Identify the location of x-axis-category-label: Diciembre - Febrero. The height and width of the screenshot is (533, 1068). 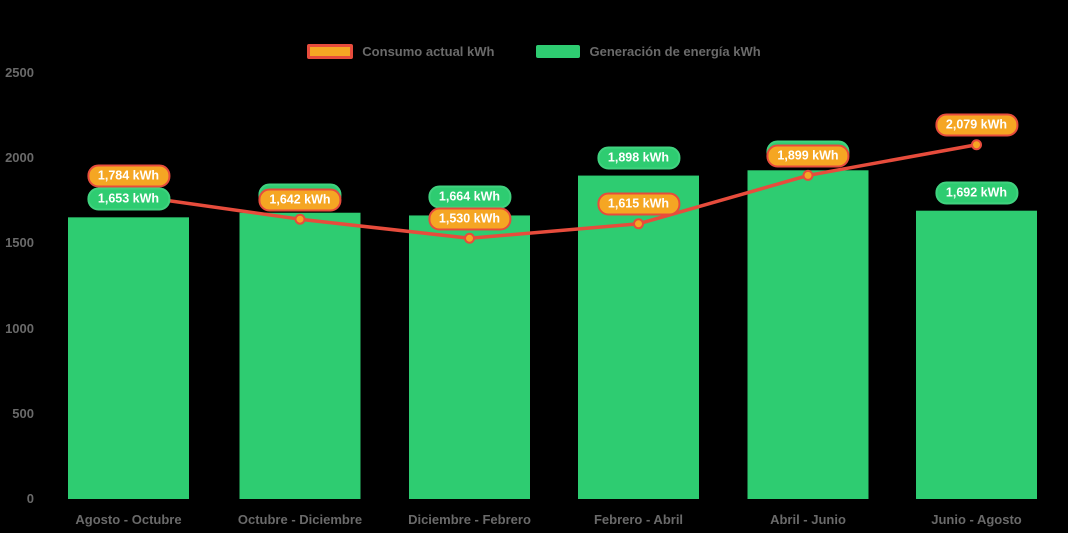
(469, 519).